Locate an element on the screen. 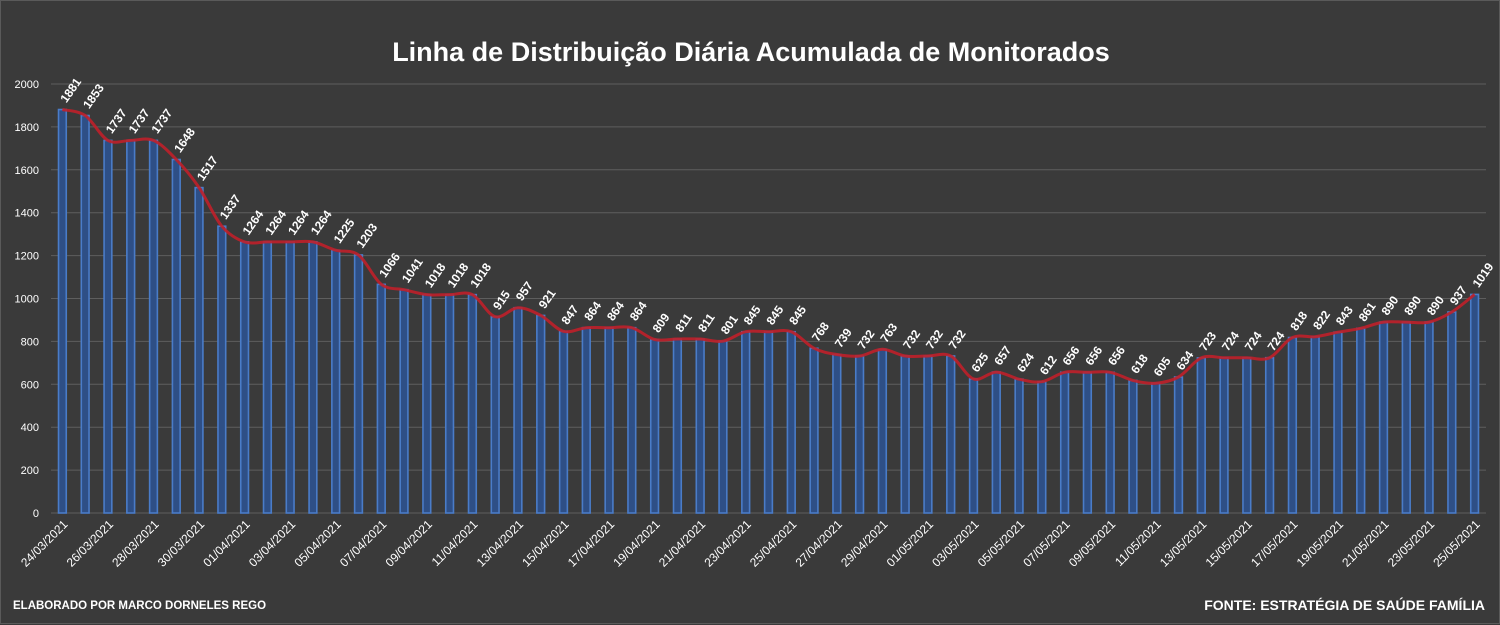 This screenshot has width=1500, height=625. data-label: 657 is located at coordinates (1002, 355).